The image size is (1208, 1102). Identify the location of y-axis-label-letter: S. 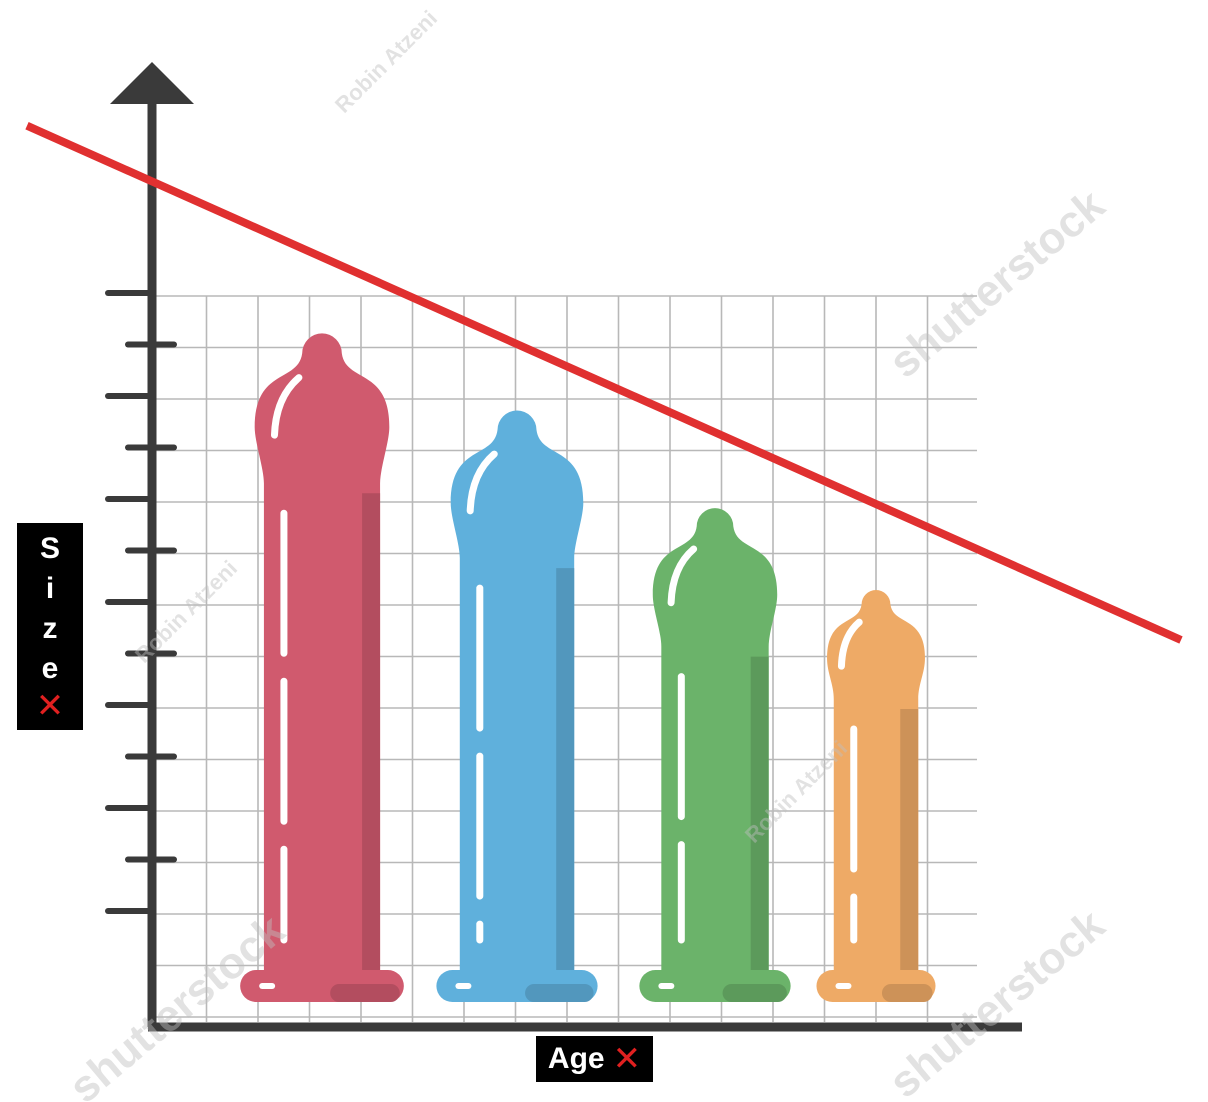
(49, 548).